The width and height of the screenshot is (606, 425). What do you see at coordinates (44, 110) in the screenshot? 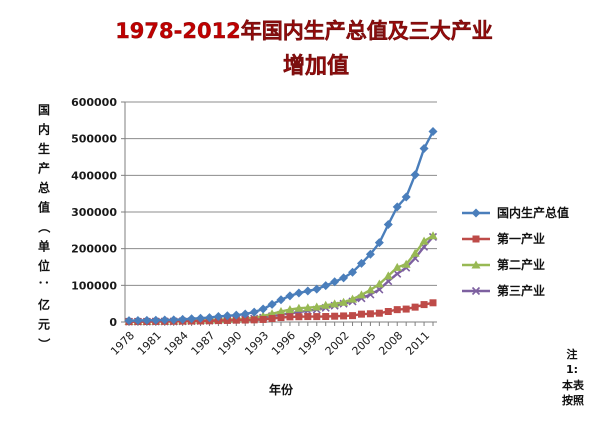
I see `y-axis-title-char: 国` at bounding box center [44, 110].